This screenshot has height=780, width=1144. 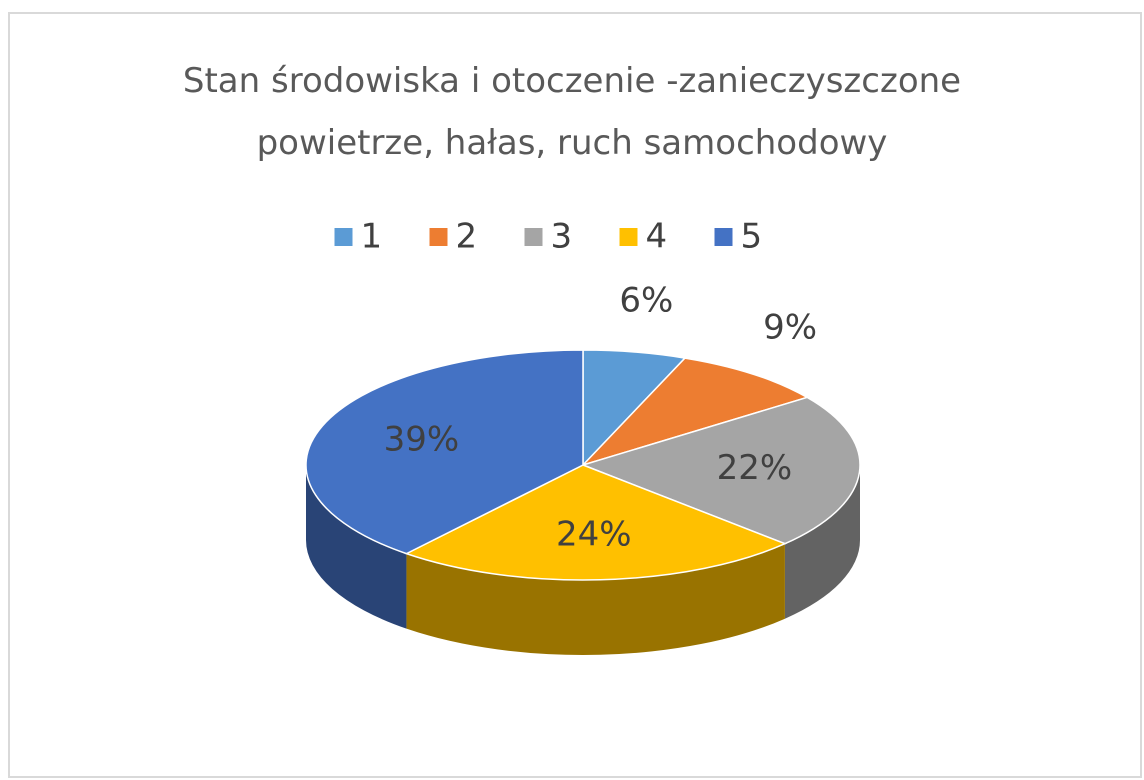 What do you see at coordinates (755, 468) in the screenshot?
I see `data-label: 22%` at bounding box center [755, 468].